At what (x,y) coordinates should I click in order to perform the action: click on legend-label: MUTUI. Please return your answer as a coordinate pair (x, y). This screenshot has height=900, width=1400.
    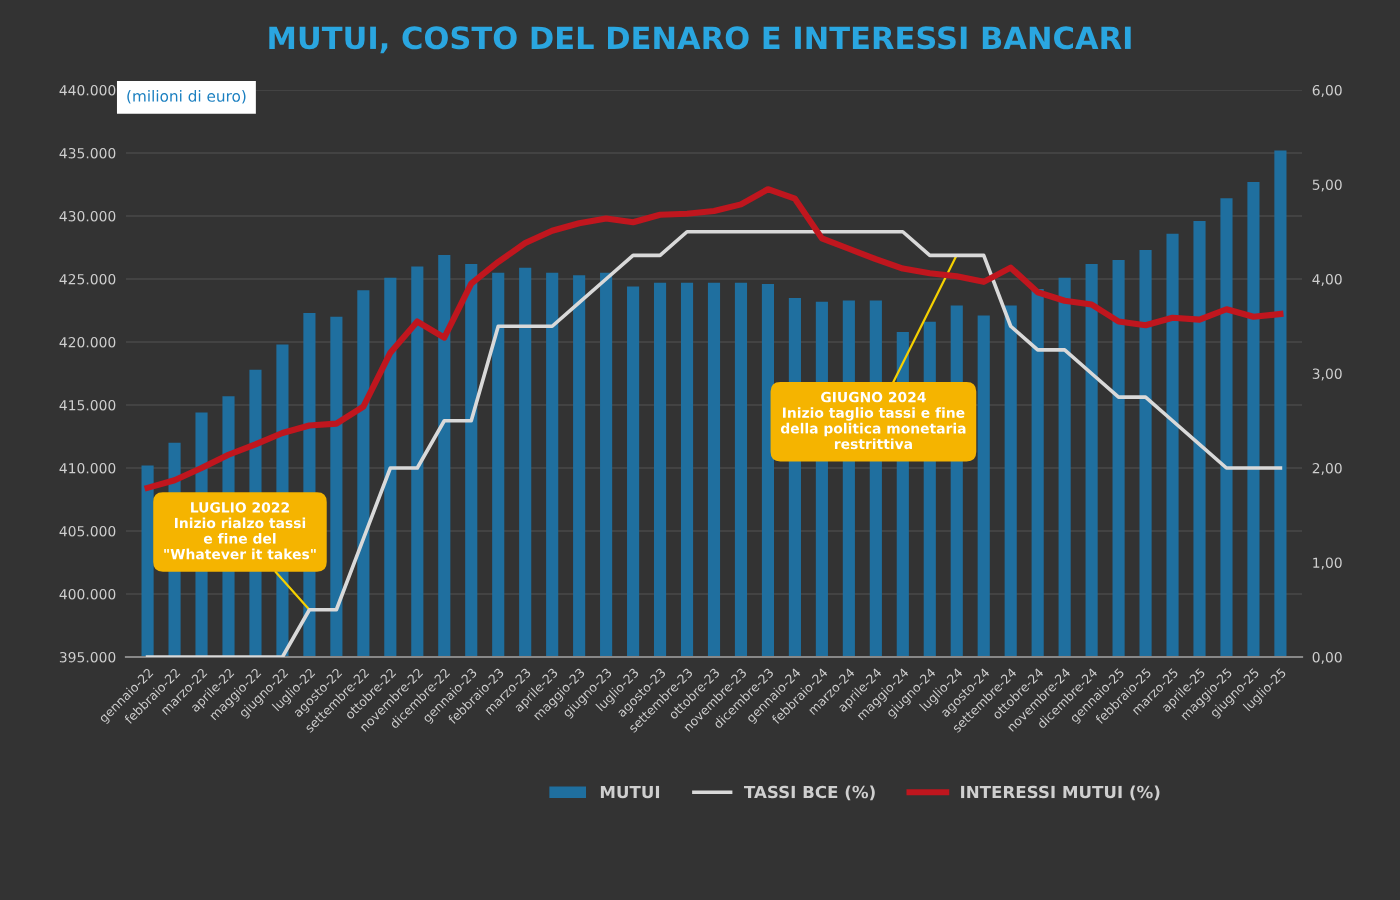
    Looking at the image, I should click on (630, 792).